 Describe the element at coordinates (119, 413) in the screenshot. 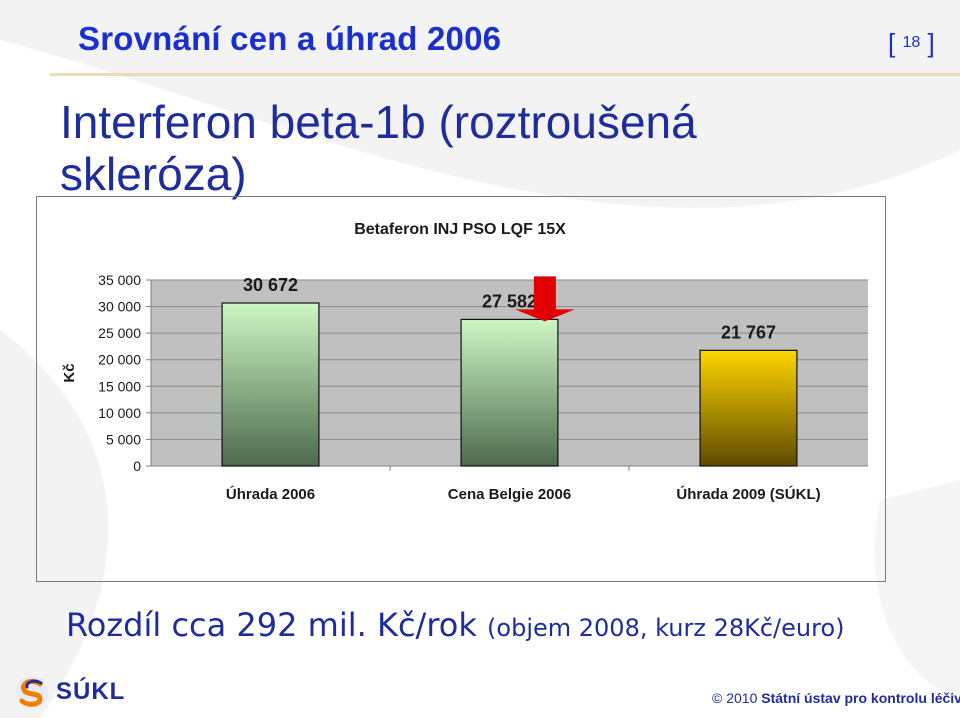

I see `y-tick-label: 10 000` at that location.